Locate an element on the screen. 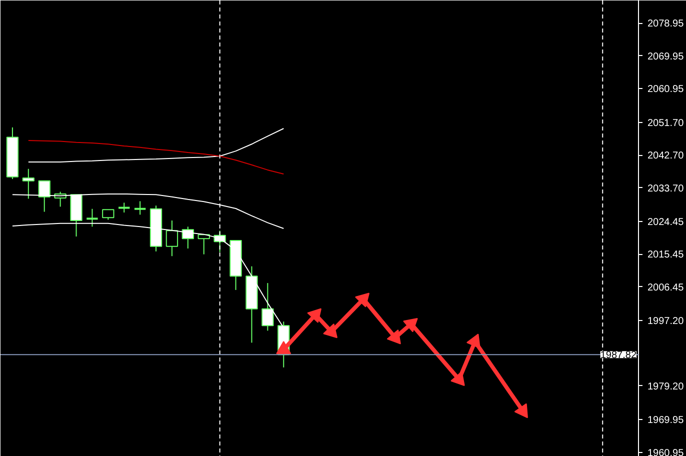 The image size is (686, 456). y-tick-label: 1997.20 is located at coordinates (666, 321).